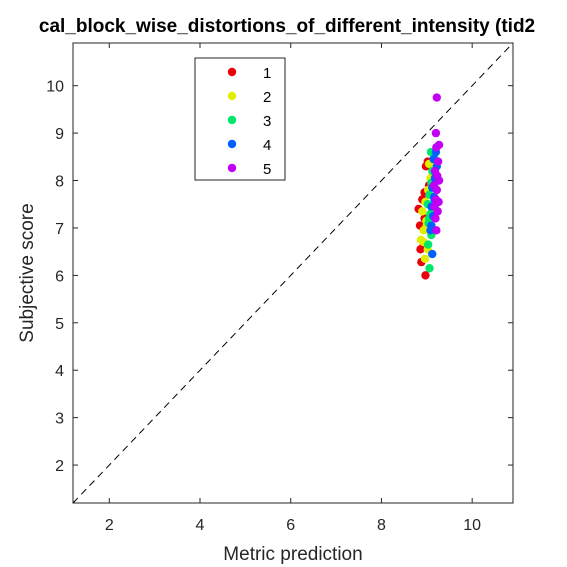  What do you see at coordinates (59, 229) in the screenshot?
I see `y-tick-label: 7` at bounding box center [59, 229].